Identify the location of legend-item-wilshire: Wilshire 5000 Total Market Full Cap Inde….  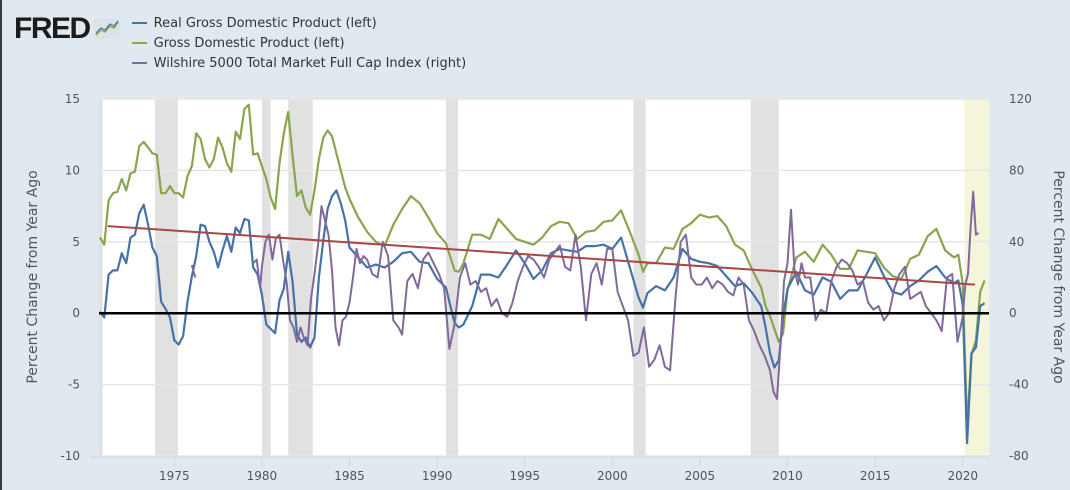
(299, 63).